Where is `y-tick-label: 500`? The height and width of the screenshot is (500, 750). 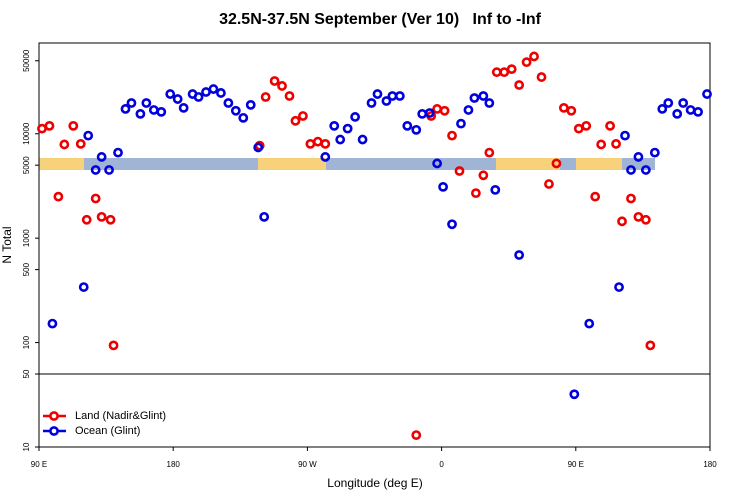
y-tick-label: 500 is located at coordinates (26, 269).